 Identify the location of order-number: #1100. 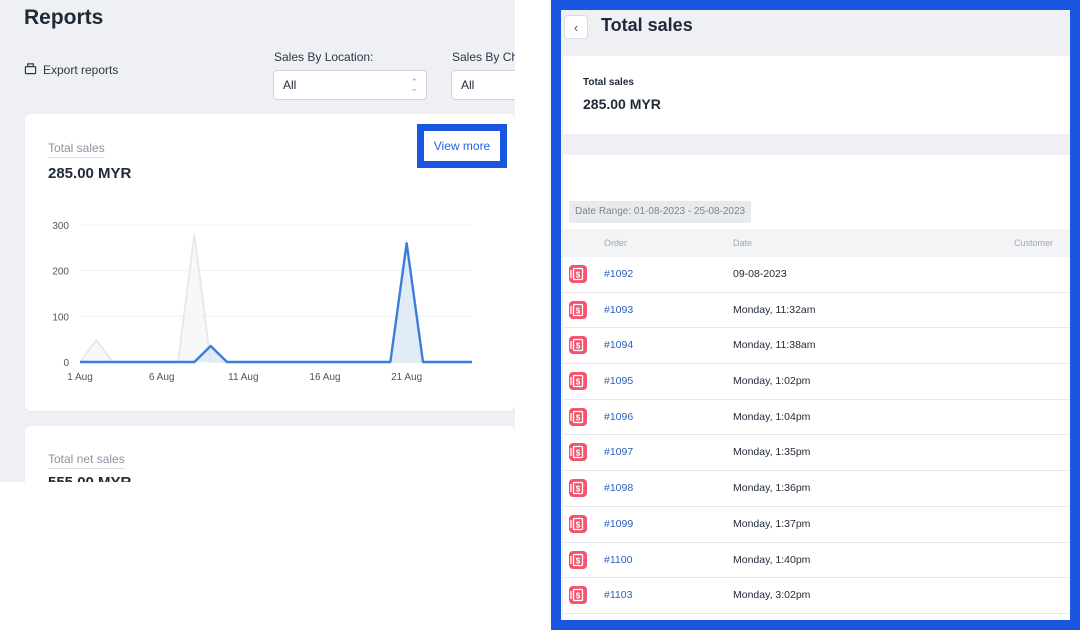
(618, 559).